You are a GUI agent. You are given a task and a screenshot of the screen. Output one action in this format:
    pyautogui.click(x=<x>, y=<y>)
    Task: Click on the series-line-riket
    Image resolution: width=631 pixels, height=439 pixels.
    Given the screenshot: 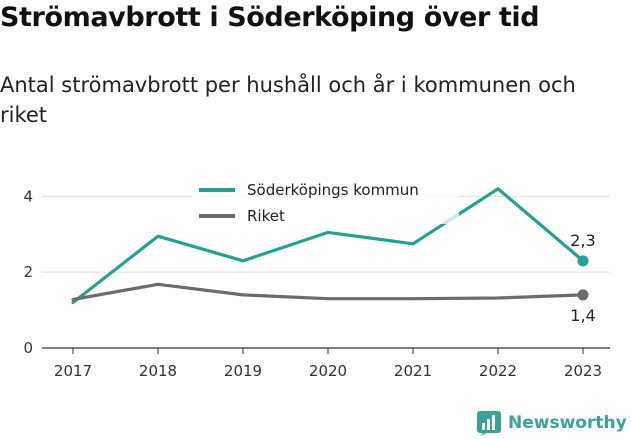 What is the action you would take?
    pyautogui.click(x=328, y=292)
    